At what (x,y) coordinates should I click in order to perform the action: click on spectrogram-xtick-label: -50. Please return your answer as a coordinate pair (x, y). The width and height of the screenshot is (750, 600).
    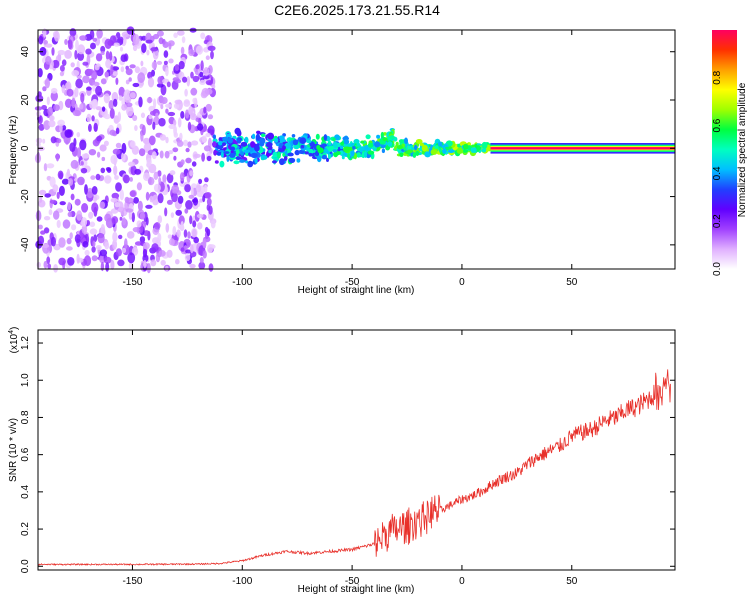
    Looking at the image, I should click on (352, 282).